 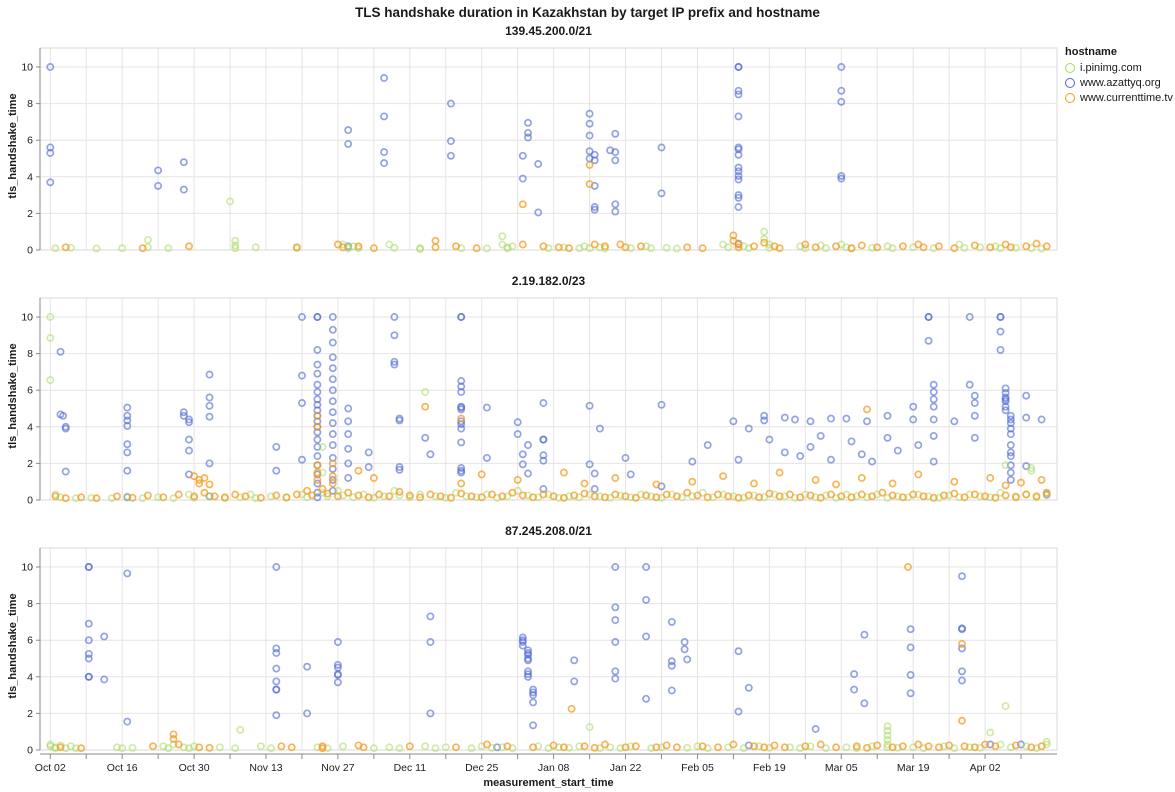 I want to click on legend-item-pinimg: i.pinimg.com, so click(x=1119, y=68).